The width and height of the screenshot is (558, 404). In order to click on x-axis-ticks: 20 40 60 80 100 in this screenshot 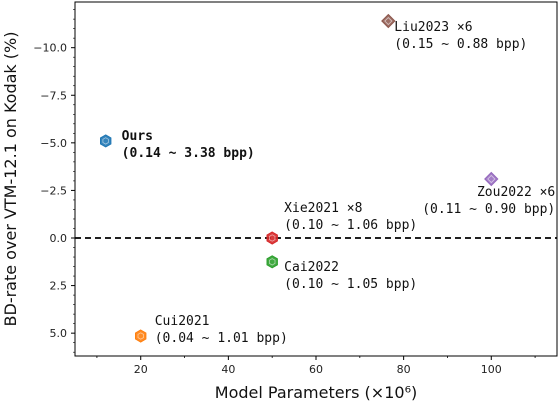, I will do `click(316, 366)`.